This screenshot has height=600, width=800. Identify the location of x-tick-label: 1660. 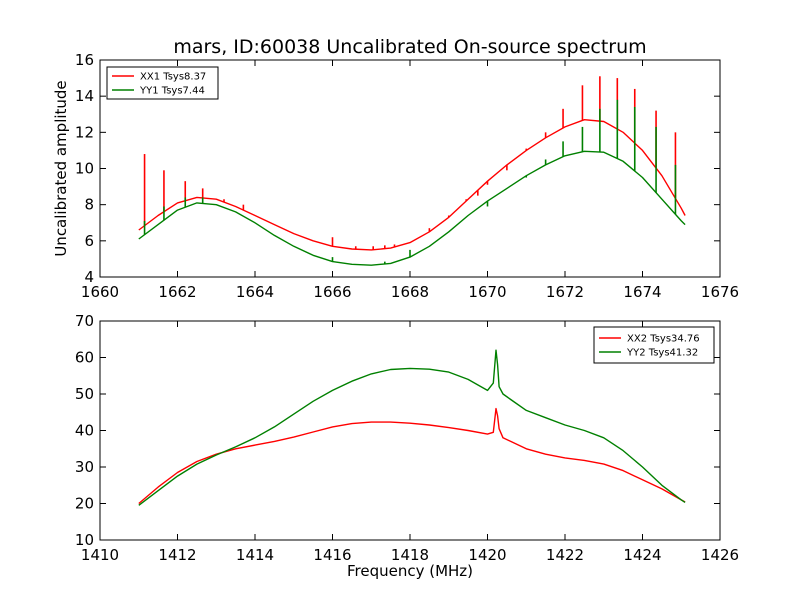
(100, 292).